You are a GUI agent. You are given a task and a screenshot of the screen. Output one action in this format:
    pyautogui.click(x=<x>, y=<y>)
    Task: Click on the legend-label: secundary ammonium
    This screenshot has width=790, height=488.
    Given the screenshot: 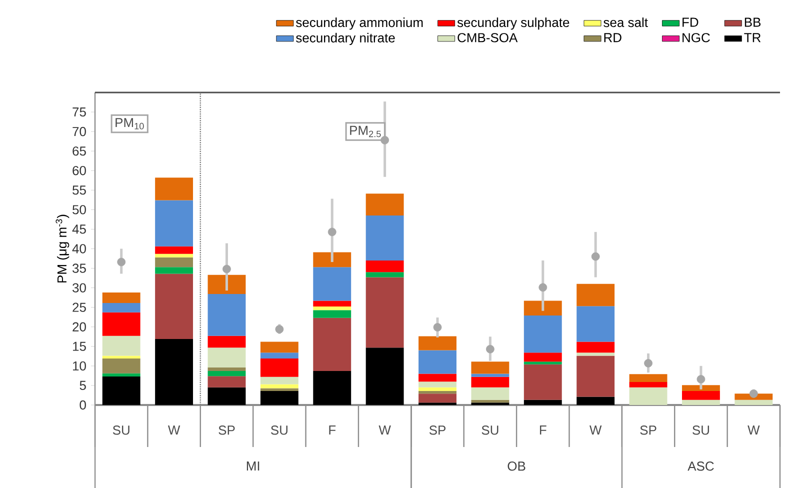 What is the action you would take?
    pyautogui.click(x=359, y=24)
    